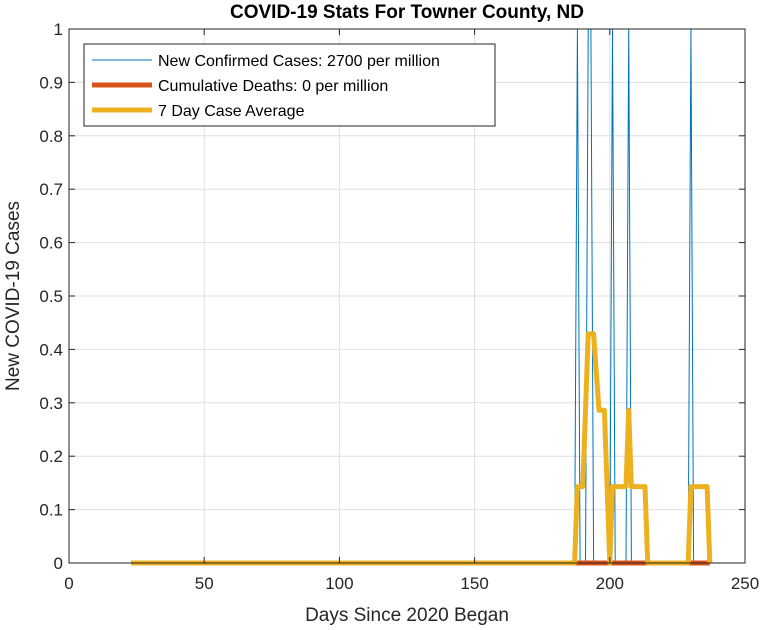  Describe the element at coordinates (339, 583) in the screenshot. I see `x-tick-label: 100` at that location.